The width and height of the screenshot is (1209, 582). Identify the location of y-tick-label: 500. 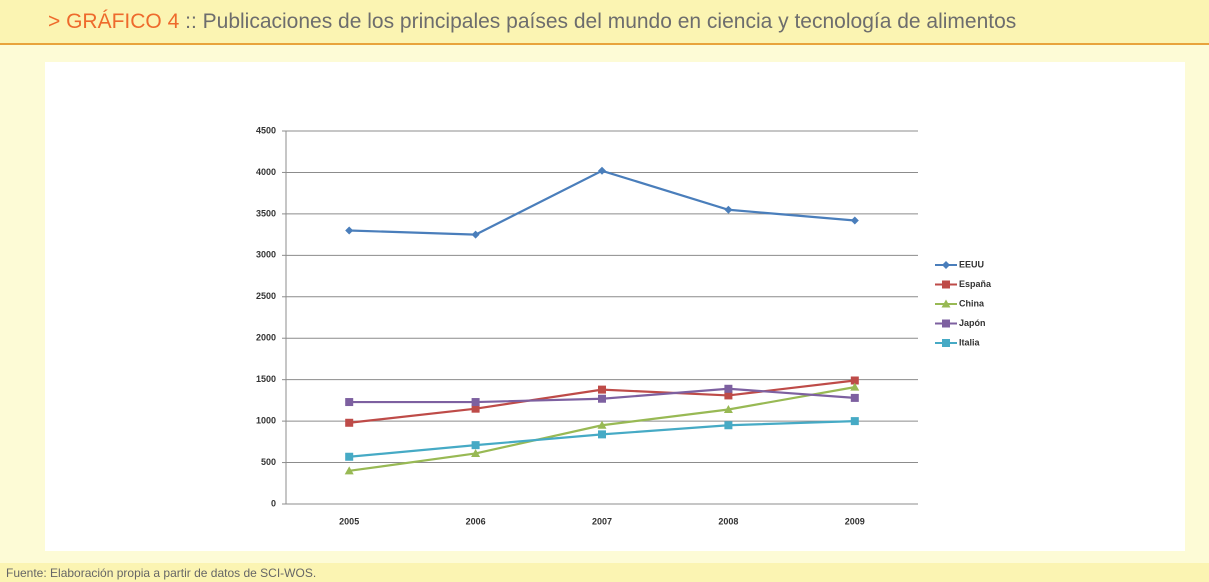
(268, 462).